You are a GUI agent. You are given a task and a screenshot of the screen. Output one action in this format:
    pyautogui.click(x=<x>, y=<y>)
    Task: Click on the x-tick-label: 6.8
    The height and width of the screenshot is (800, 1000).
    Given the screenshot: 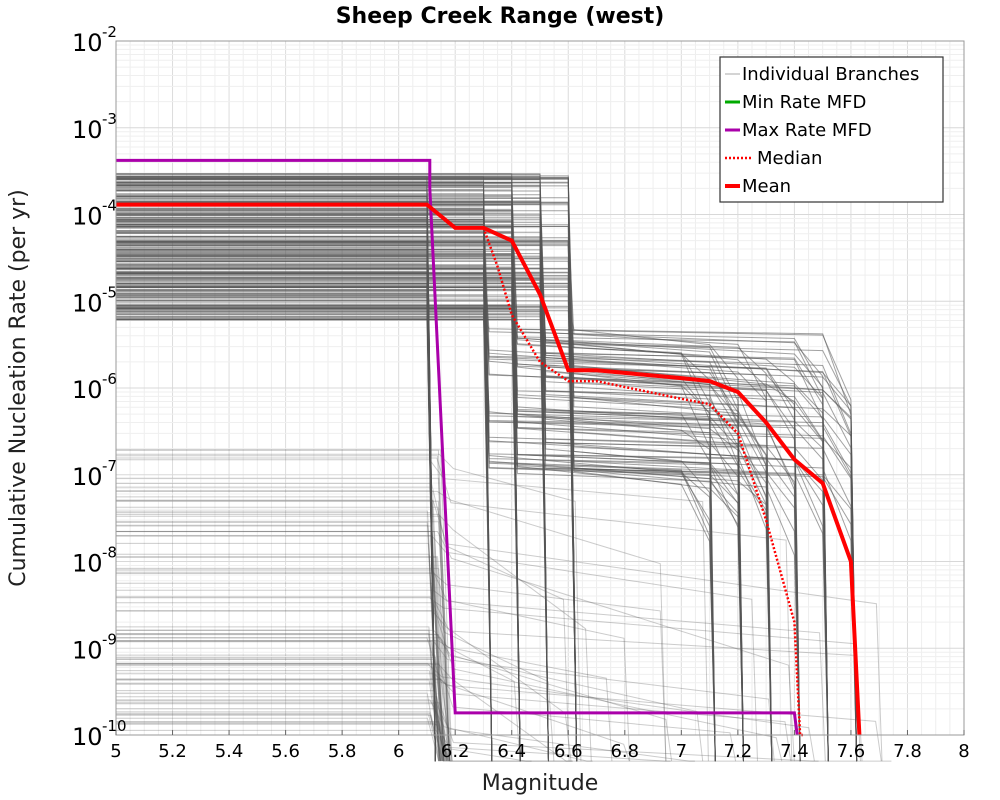 What is the action you would take?
    pyautogui.click(x=624, y=751)
    